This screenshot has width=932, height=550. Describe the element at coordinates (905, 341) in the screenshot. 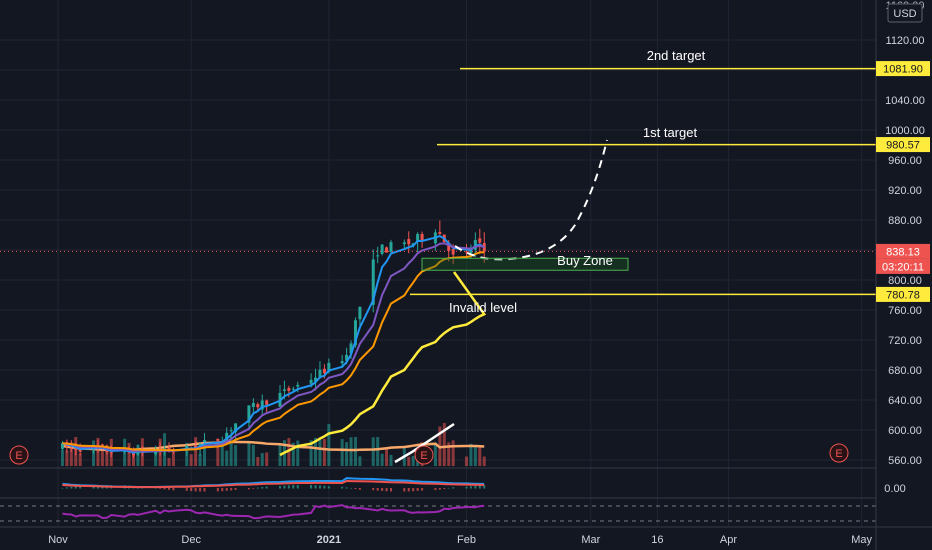

I see `y-tick-label-4: 720.00` at that location.